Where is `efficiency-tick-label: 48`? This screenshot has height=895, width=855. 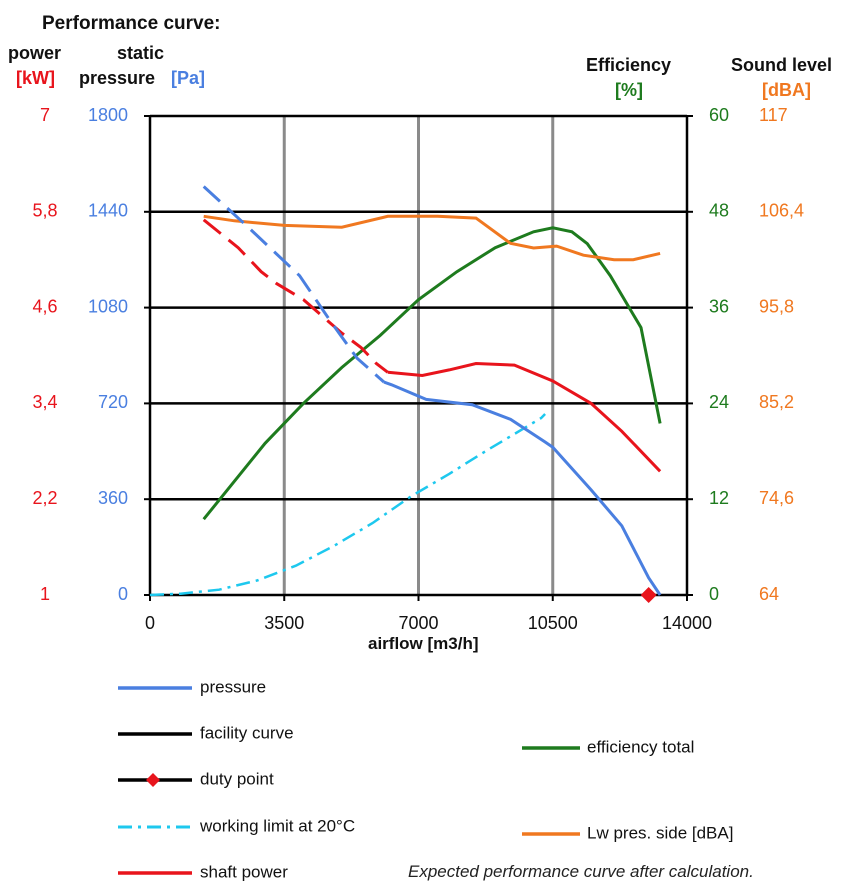
efficiency-tick-label: 48 is located at coordinates (719, 211).